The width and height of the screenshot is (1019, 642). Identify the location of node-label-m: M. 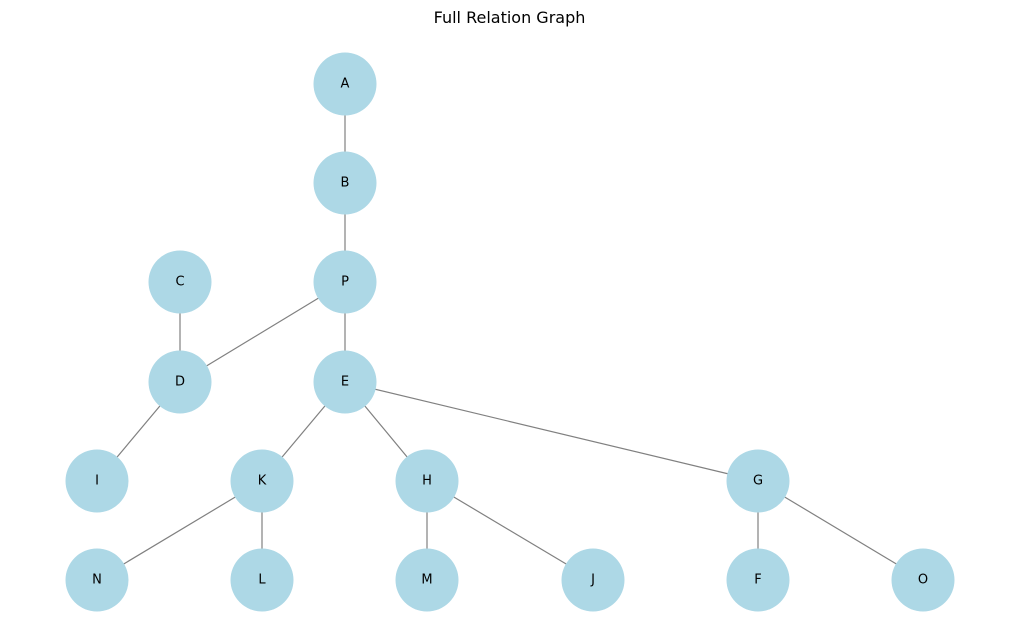
(426, 580).